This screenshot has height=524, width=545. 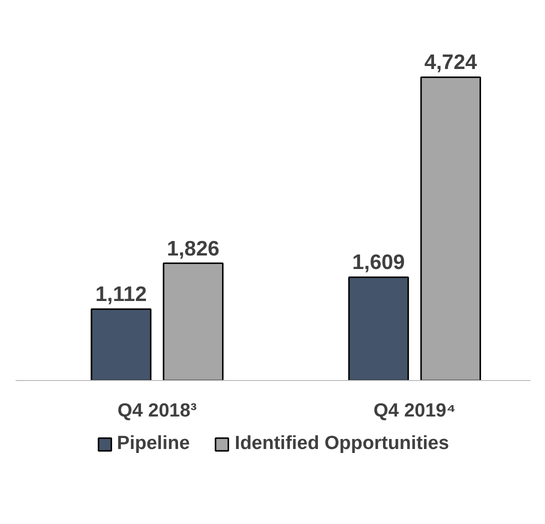 What do you see at coordinates (342, 444) in the screenshot?
I see `legend-label: Identified Opportunities` at bounding box center [342, 444].